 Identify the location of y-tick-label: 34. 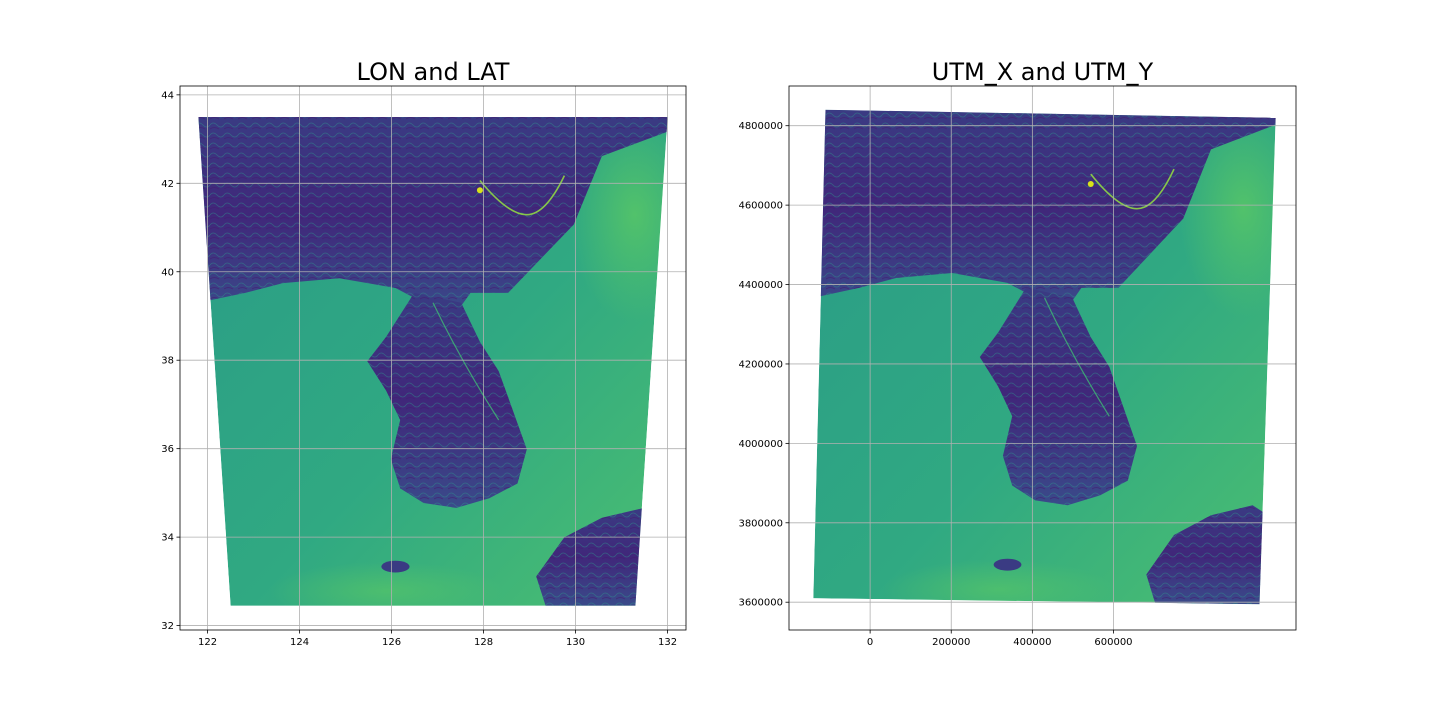
(167, 538).